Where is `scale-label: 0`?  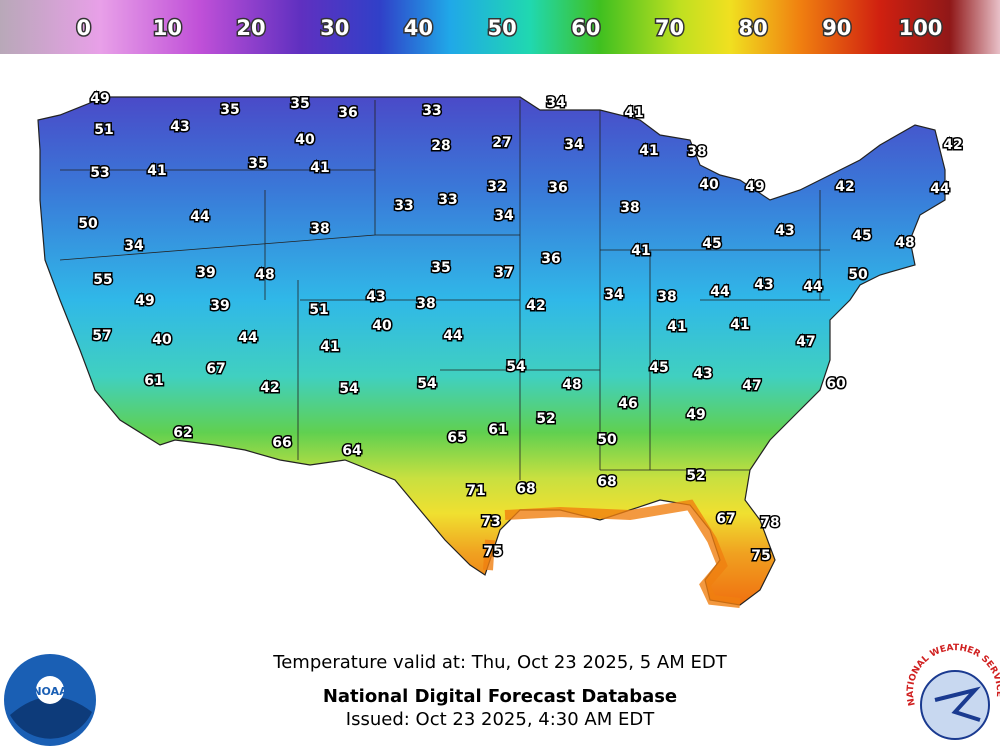
scale-label: 0 is located at coordinates (83, 28).